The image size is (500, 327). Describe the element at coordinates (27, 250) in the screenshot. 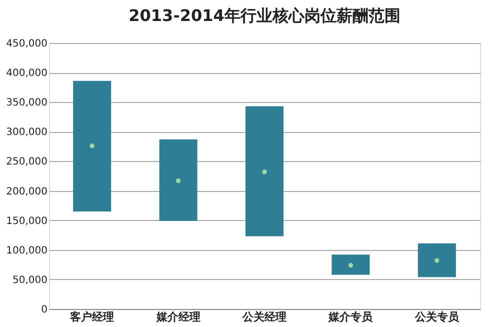

I see `y-tick-label: 100,000` at that location.